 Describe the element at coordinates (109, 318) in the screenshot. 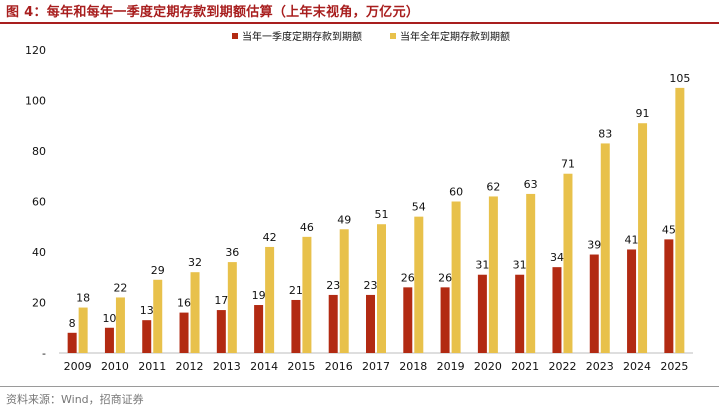

I see `data-label-q1: 10` at that location.